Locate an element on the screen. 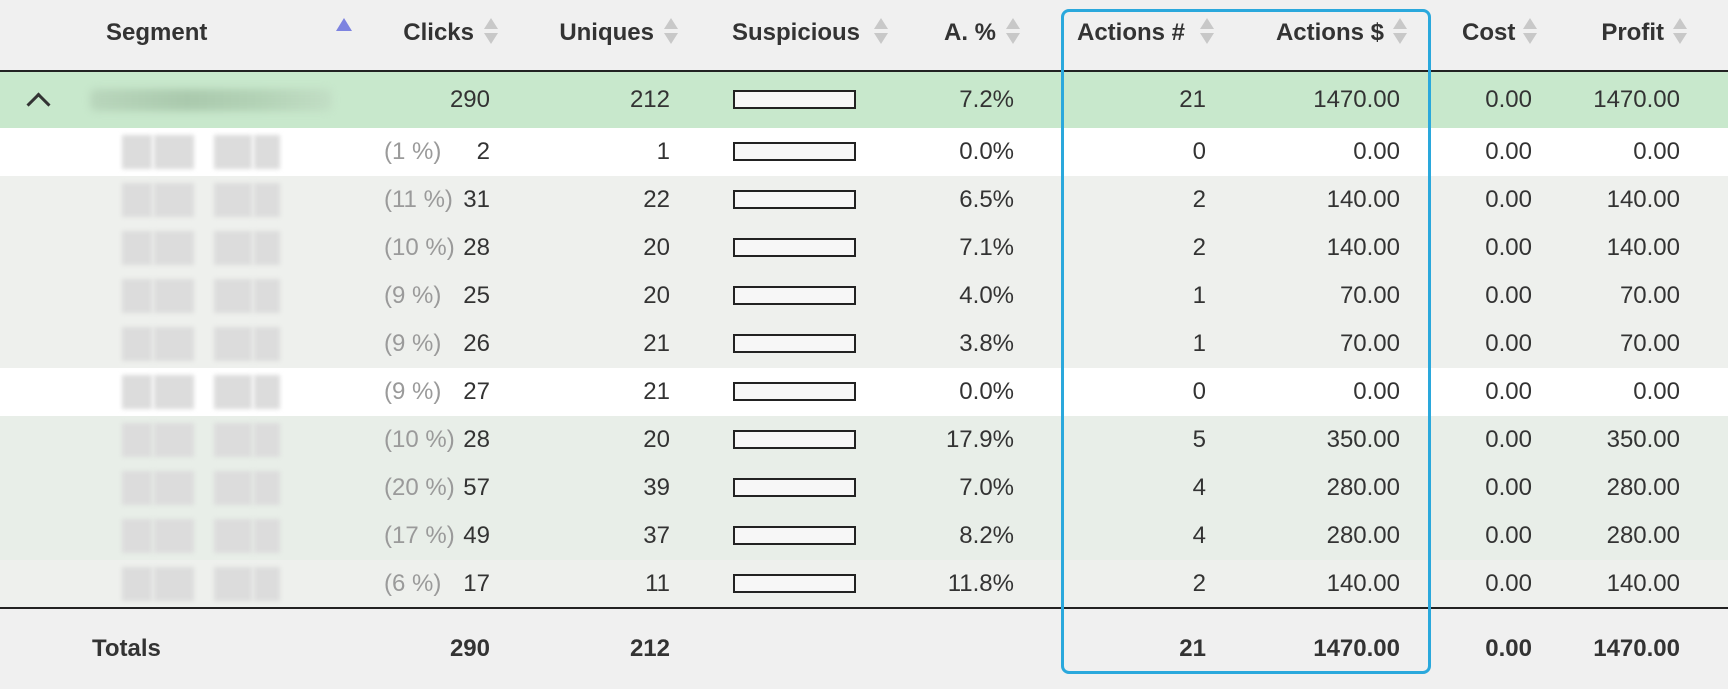  table-row: (1 %) 2 1 0.0% 0 0.00 0.00 0.00 is located at coordinates (864, 152).